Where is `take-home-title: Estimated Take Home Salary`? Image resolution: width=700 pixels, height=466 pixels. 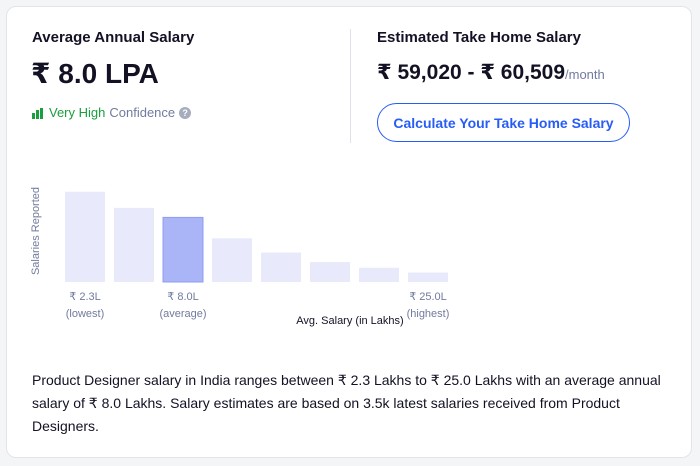
take-home-title: Estimated Take Home Salary is located at coordinates (479, 37).